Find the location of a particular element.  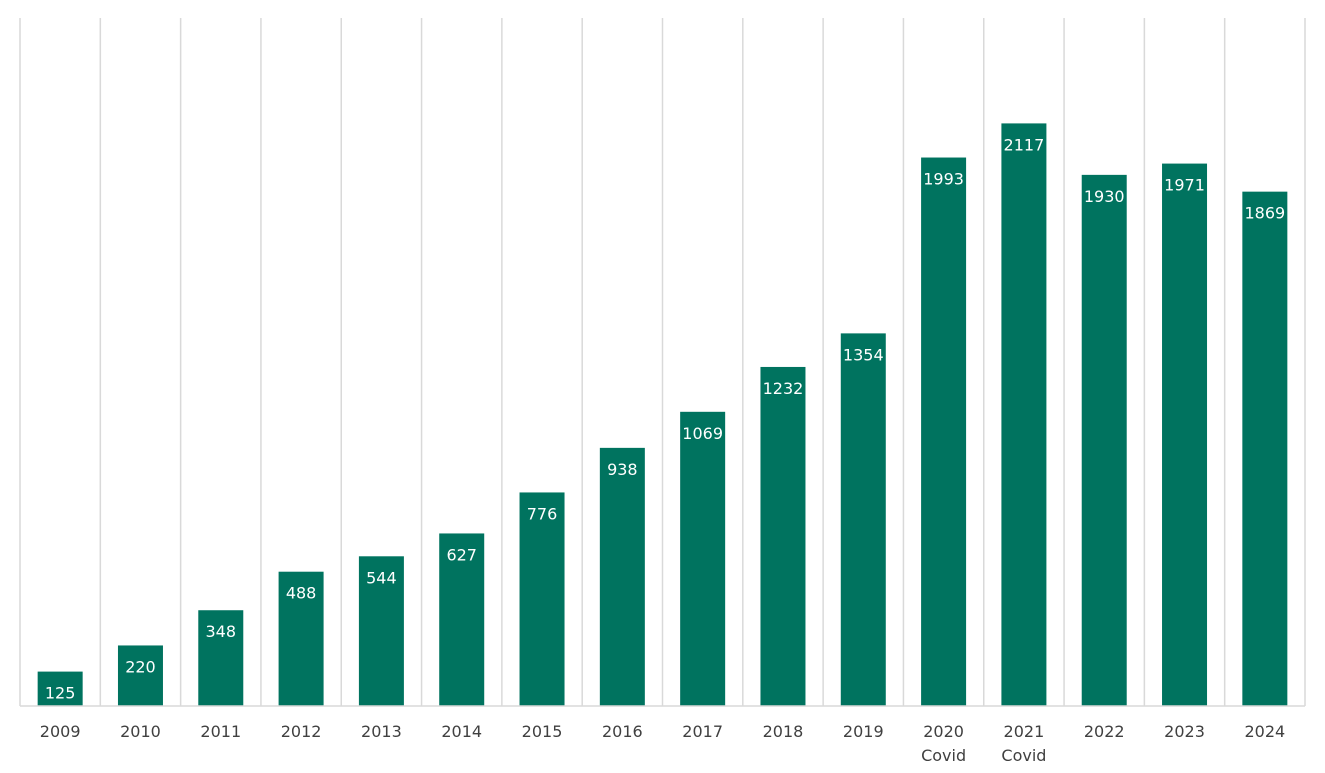

bar-2011 is located at coordinates (221, 658).